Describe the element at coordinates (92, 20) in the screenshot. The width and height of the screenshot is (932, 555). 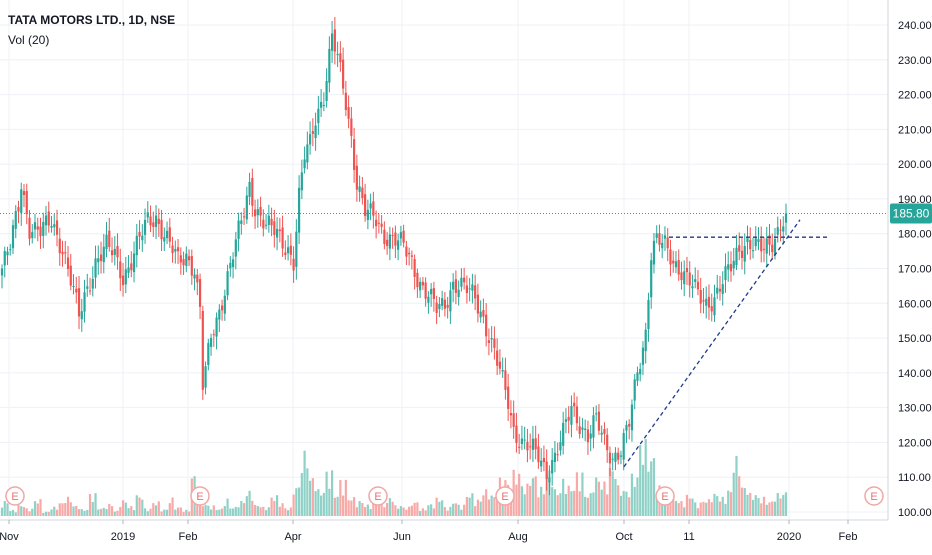
I see `symbol-title: TATA MOTORS LTD., 1D, NSE` at that location.